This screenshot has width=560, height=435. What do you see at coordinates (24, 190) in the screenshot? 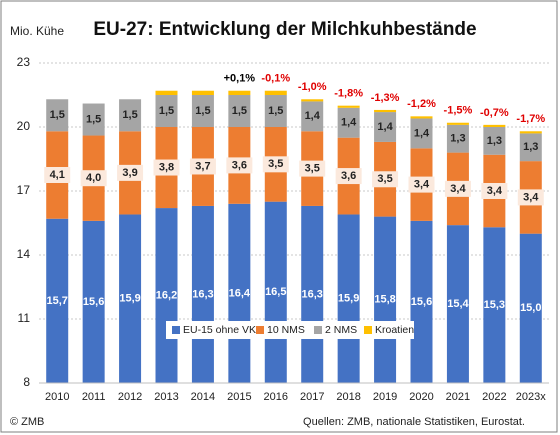
I see `y-tick-label: 17` at bounding box center [24, 190].